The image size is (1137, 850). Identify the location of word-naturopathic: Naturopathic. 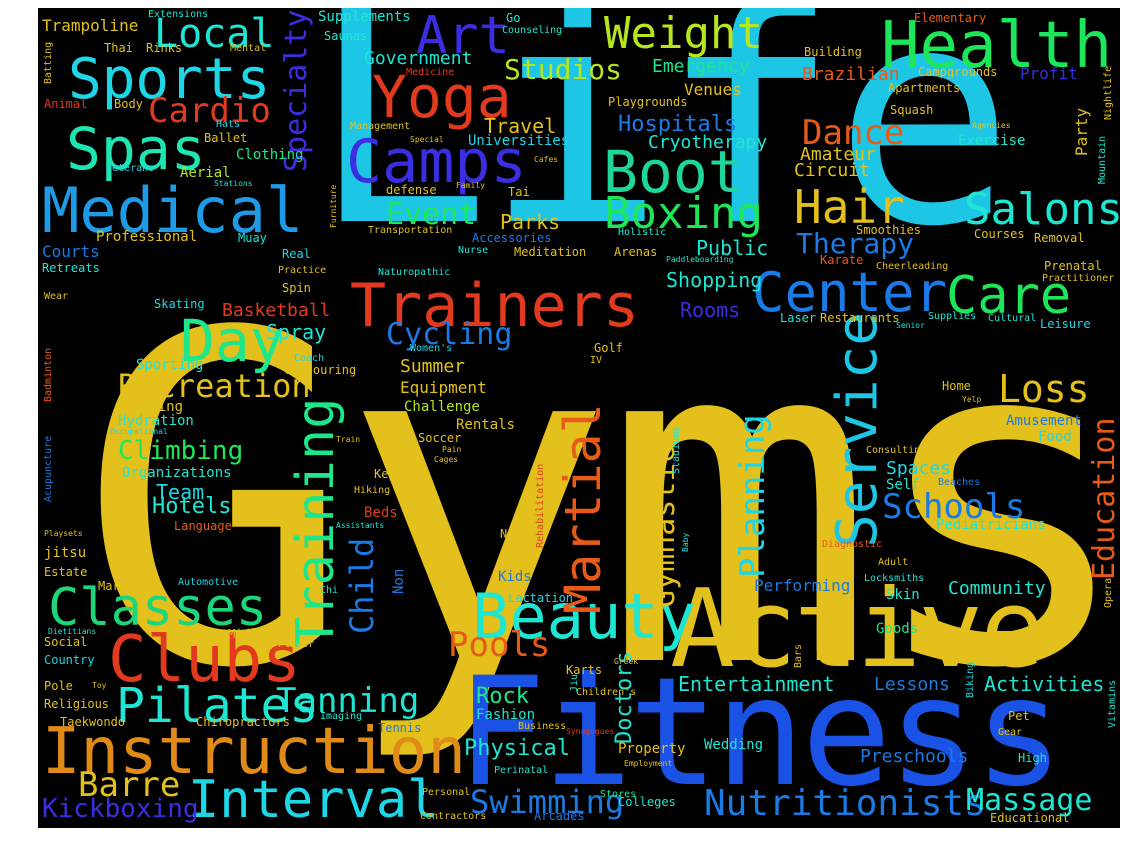
(414, 272).